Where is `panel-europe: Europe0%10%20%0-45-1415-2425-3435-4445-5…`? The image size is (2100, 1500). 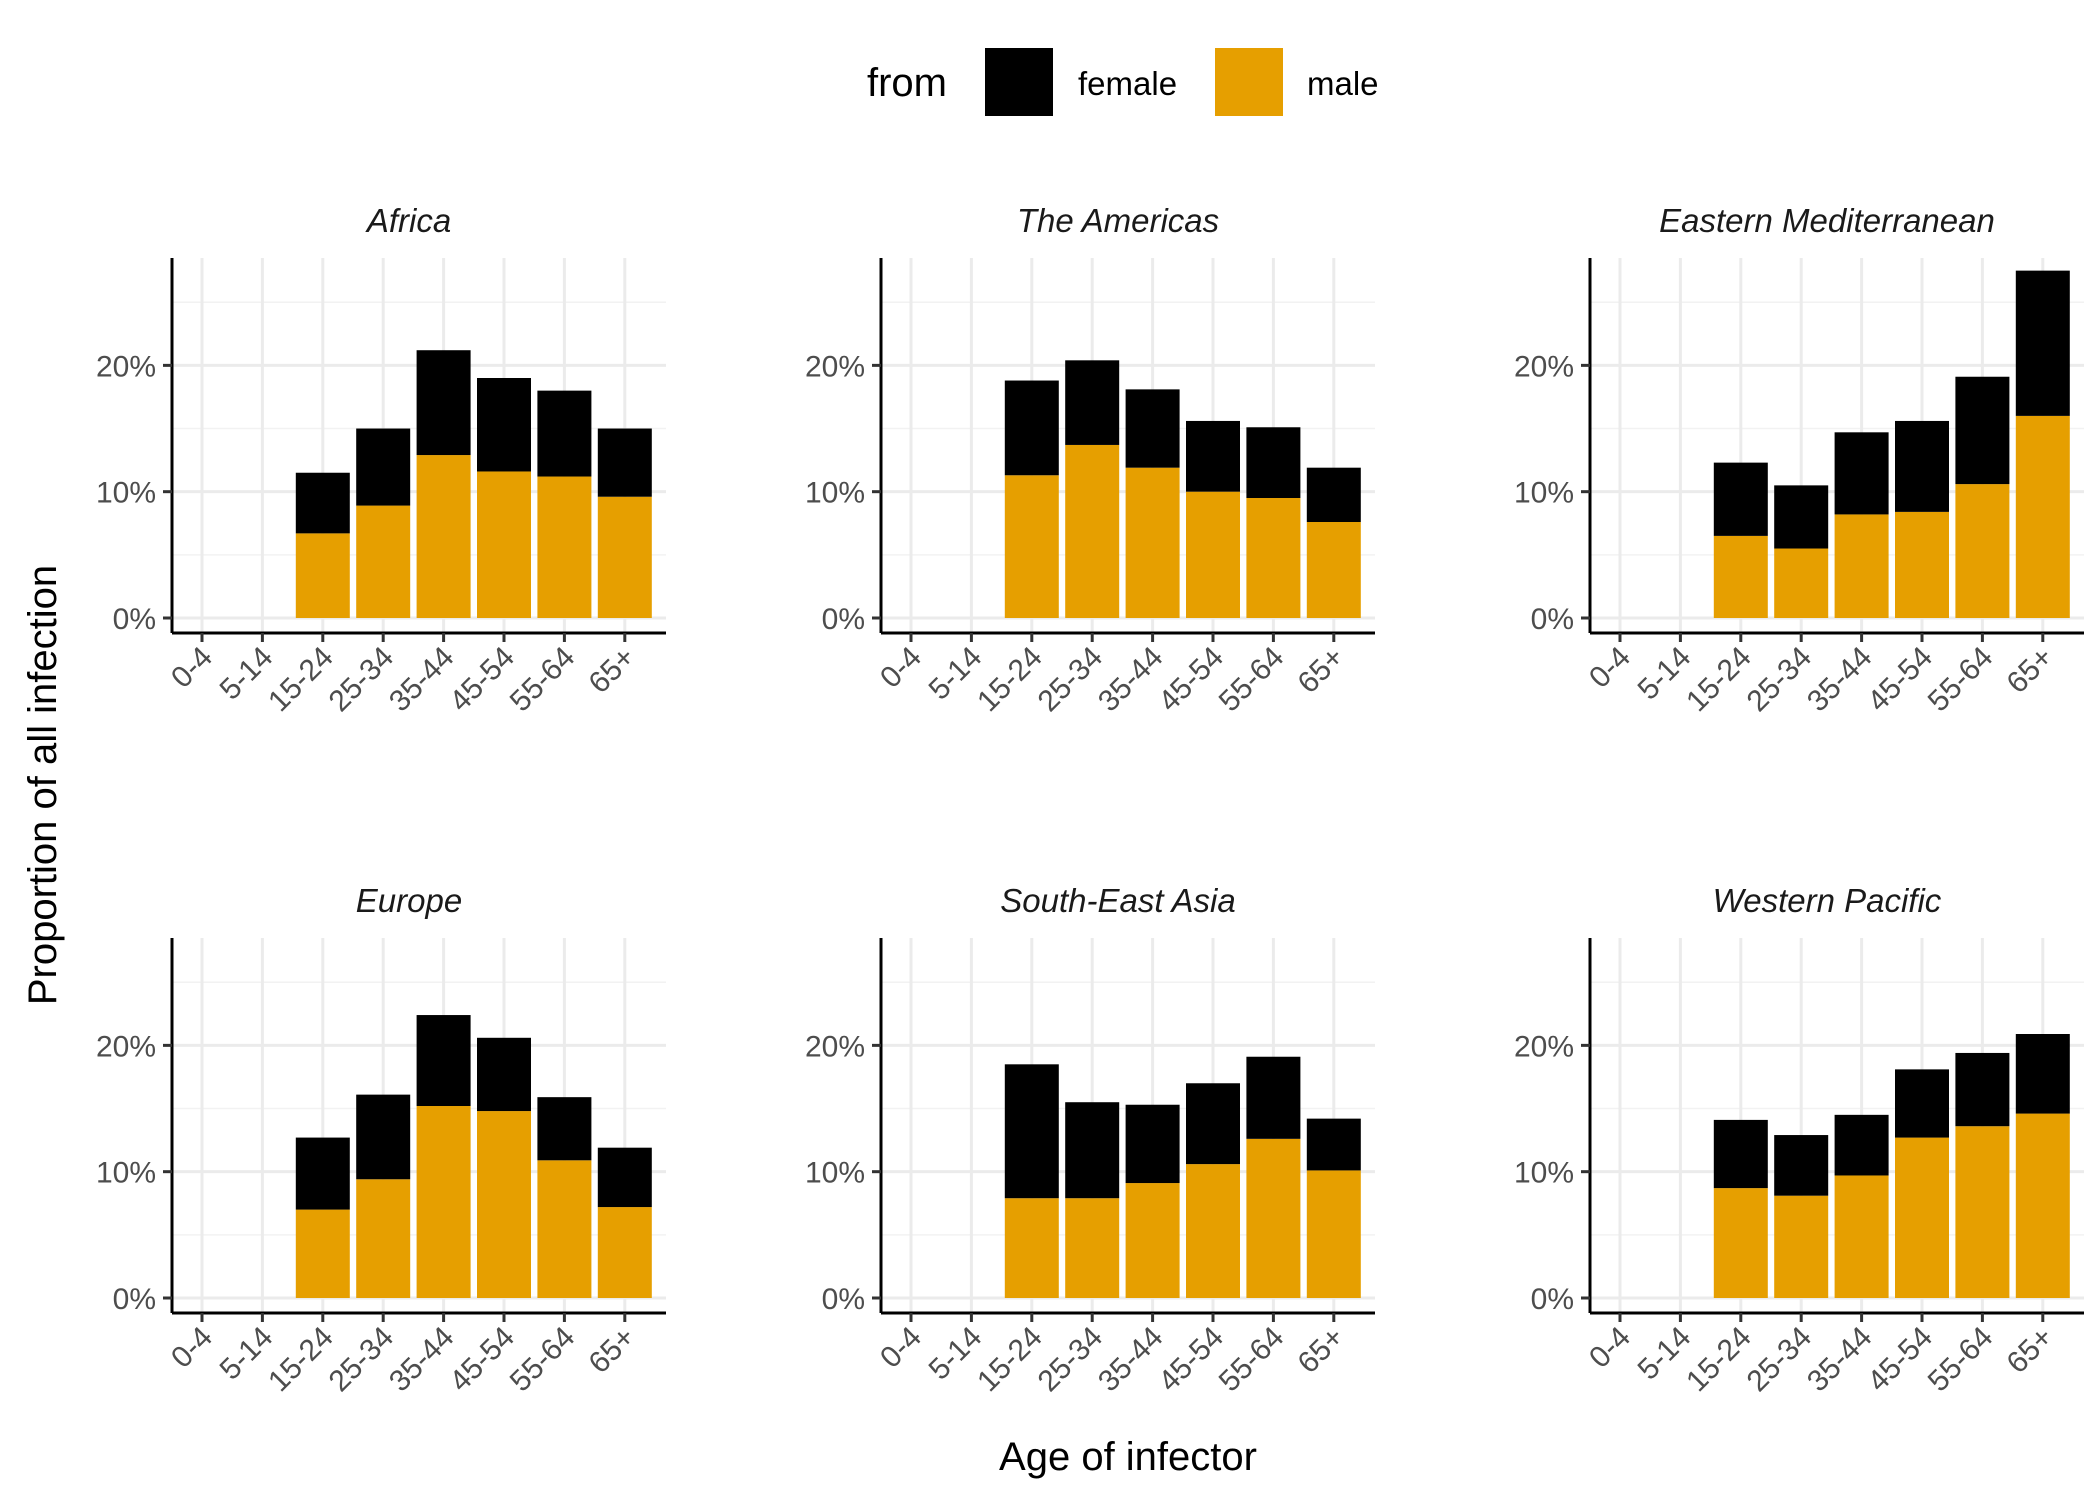
panel-europe: Europe0%10%20%0-45-1415-2425-3435-4445-5… is located at coordinates (381, 1140).